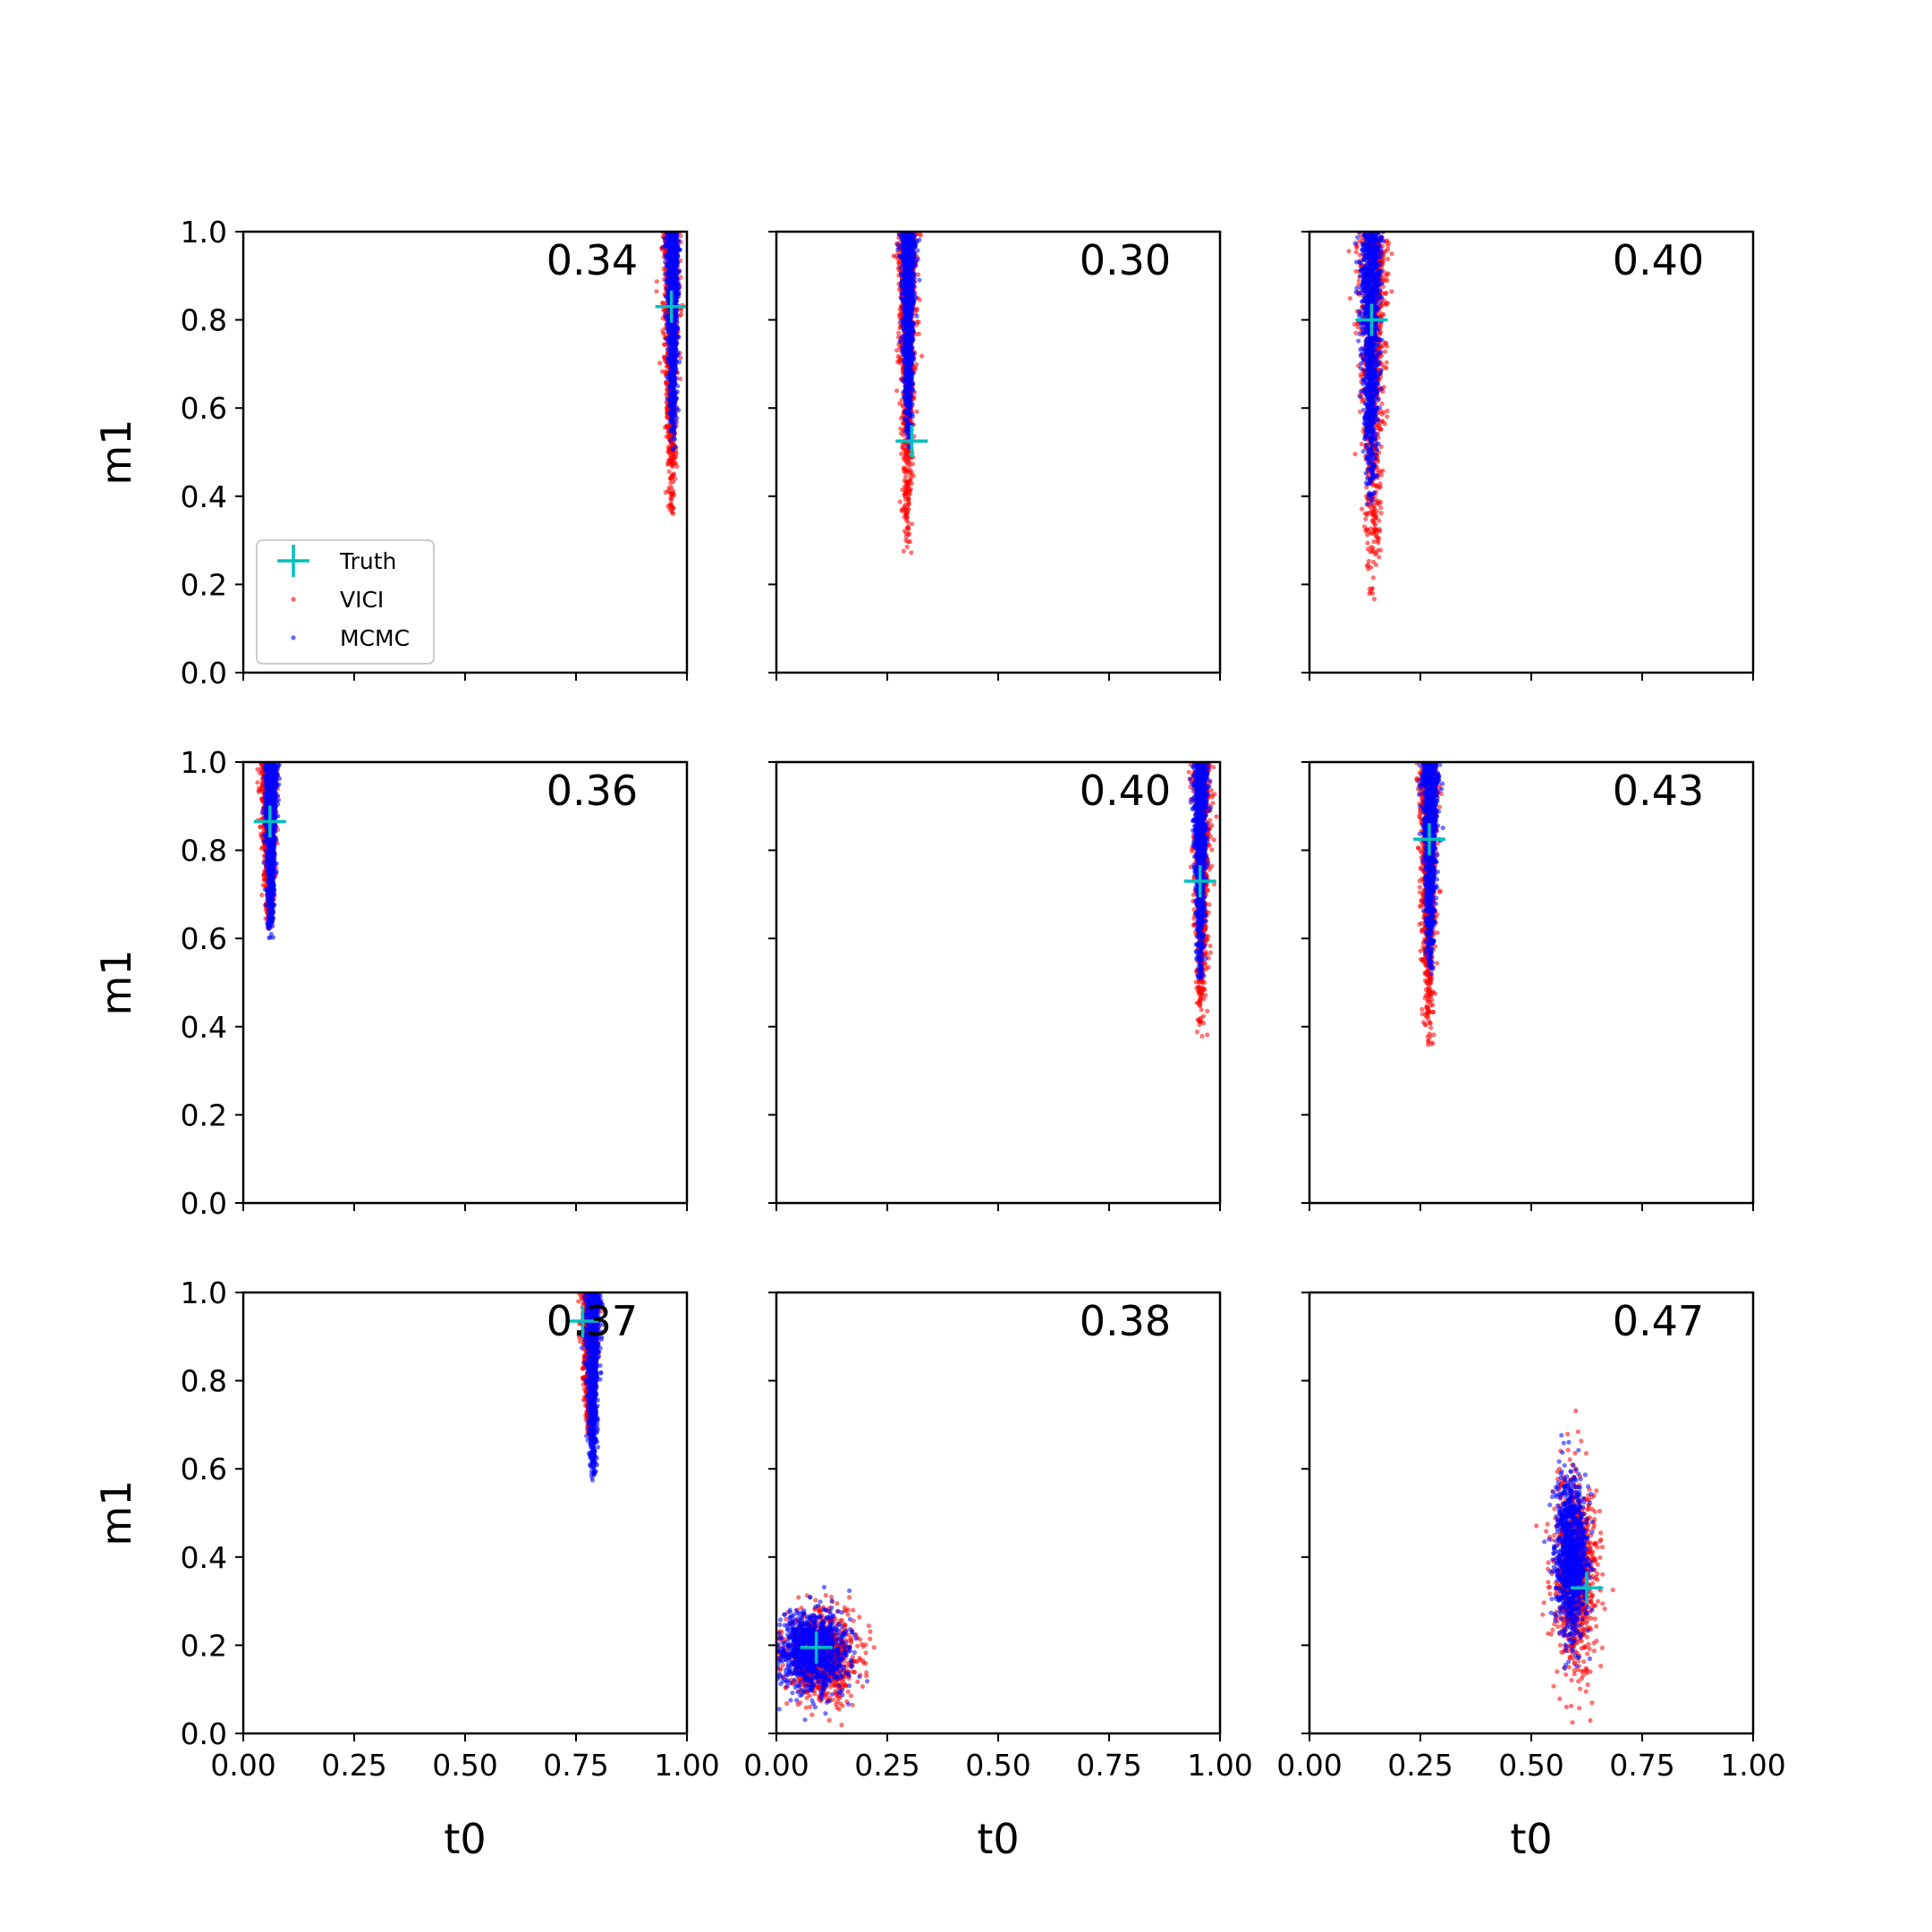 Image resolution: width=1932 pixels, height=1932 pixels. Describe the element at coordinates (204, 496) in the screenshot. I see `y-tick-label: 0.4` at that location.